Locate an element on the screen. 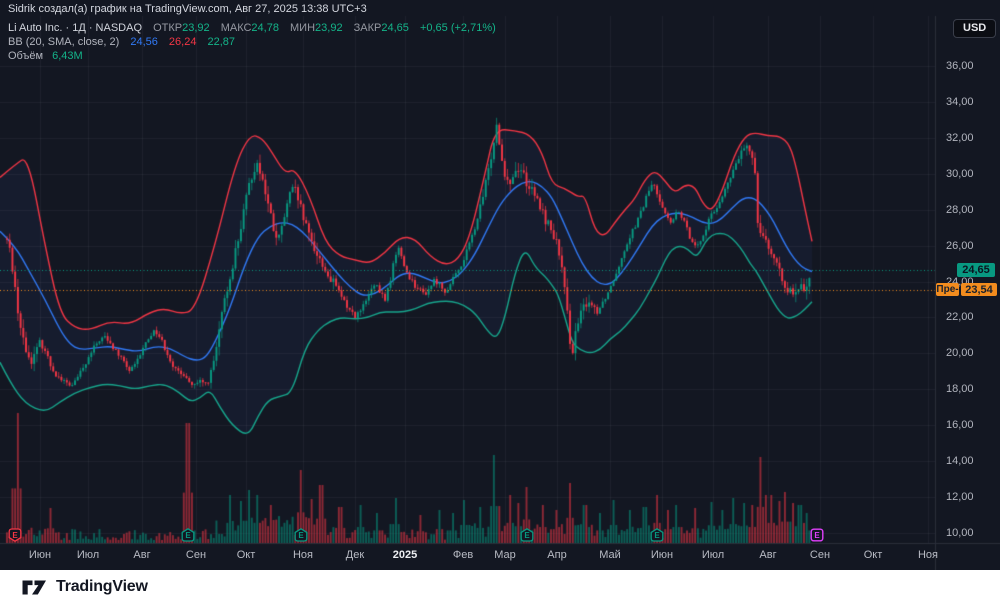  price-axis-label: 20,00 is located at coordinates (960, 353).